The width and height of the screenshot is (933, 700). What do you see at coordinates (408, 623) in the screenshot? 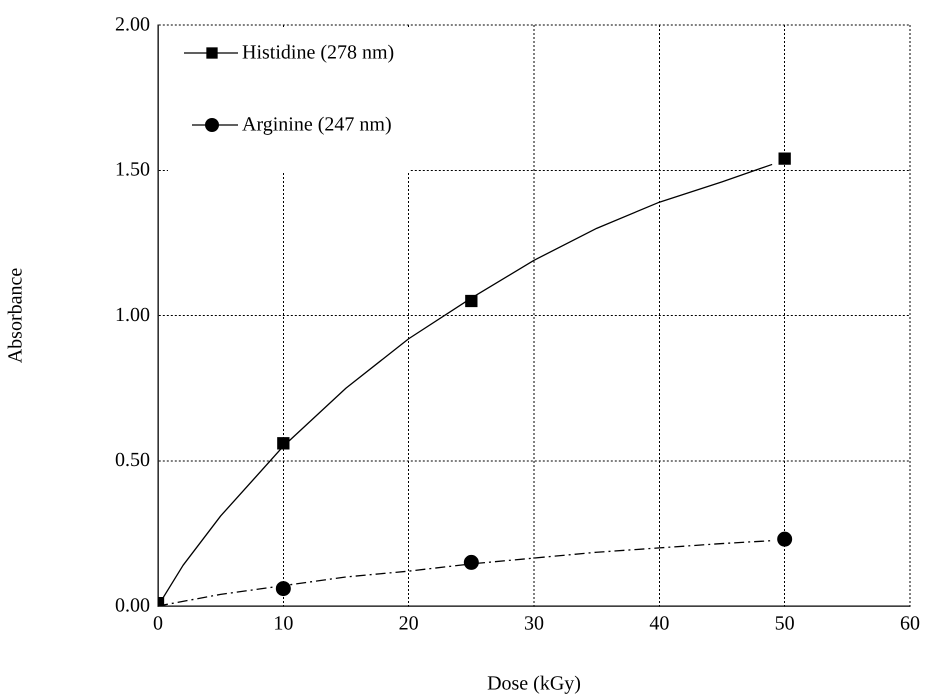
I see `x-tick-label: 20` at bounding box center [408, 623].